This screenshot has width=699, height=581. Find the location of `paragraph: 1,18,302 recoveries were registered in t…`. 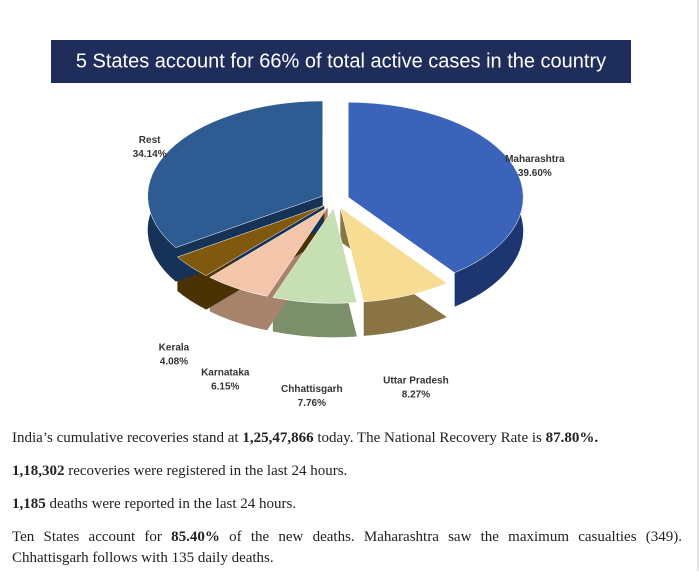

paragraph: 1,18,302 recoveries were registered in t… is located at coordinates (347, 471).